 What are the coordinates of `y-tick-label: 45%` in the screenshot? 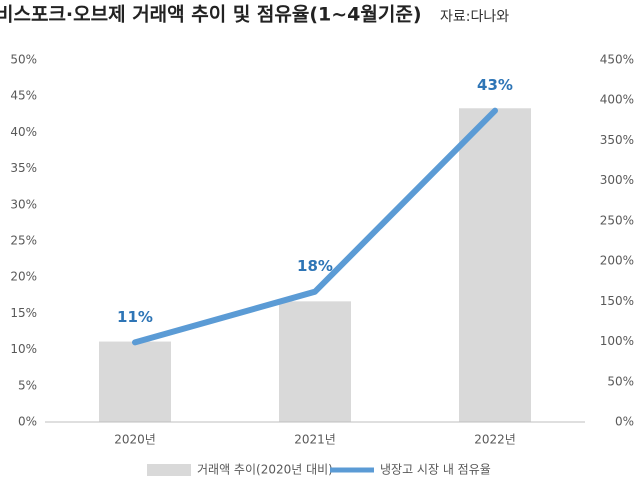 It's located at (23, 96).